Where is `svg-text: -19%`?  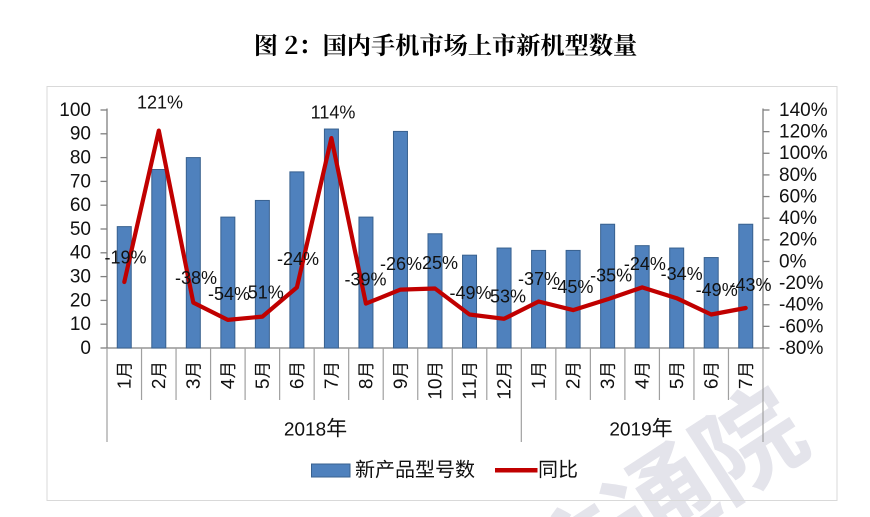 svg-text: -19% is located at coordinates (125, 257).